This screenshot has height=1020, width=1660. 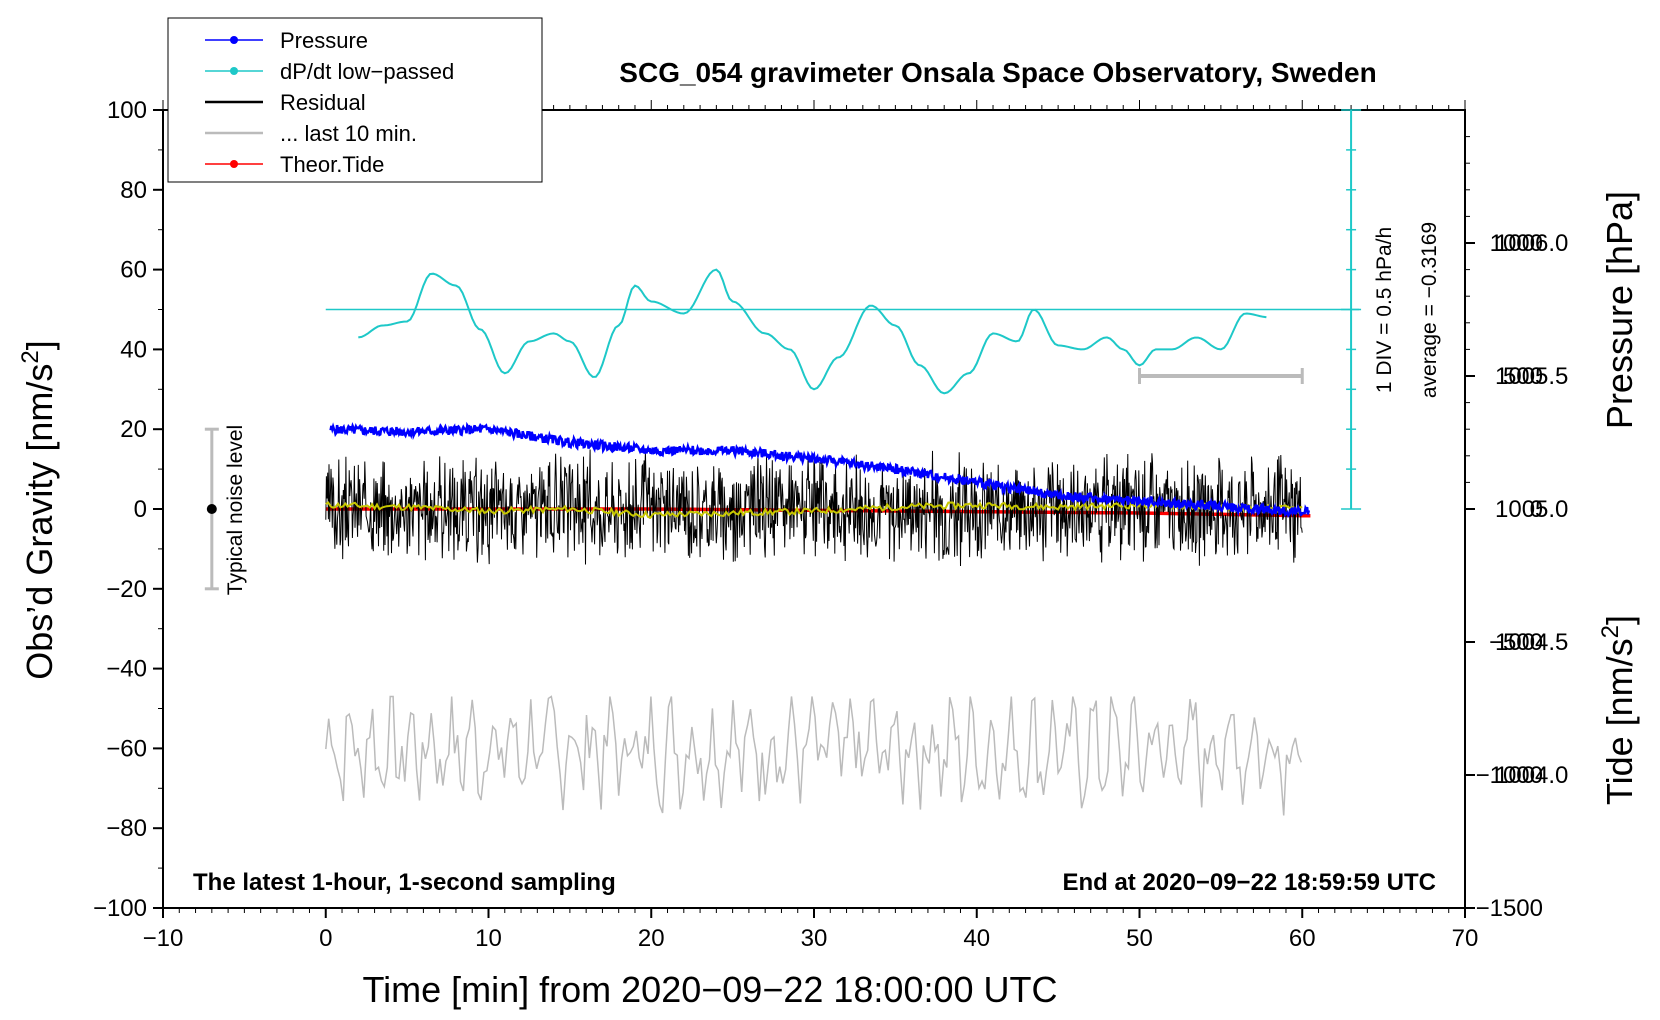 I want to click on note-left: The latest 1-hour, 1-second sampling, so click(x=404, y=882).